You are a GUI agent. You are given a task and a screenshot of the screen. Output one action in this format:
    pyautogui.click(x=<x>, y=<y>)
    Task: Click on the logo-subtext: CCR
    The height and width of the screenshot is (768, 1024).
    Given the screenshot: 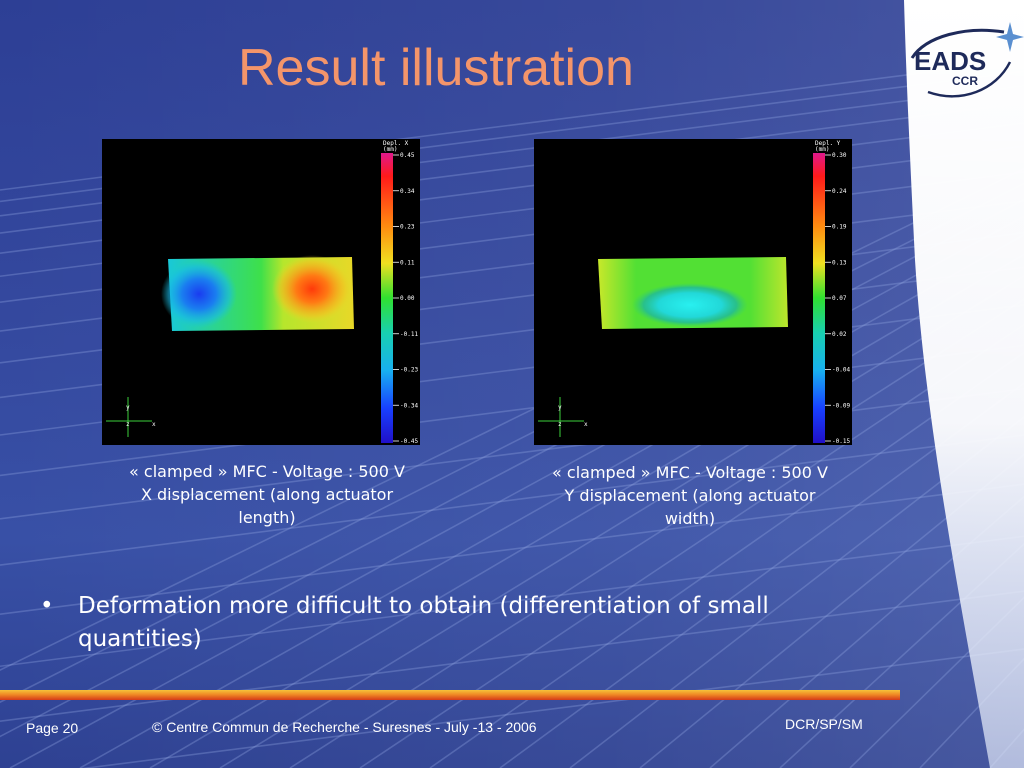 What is the action you would take?
    pyautogui.click(x=965, y=81)
    